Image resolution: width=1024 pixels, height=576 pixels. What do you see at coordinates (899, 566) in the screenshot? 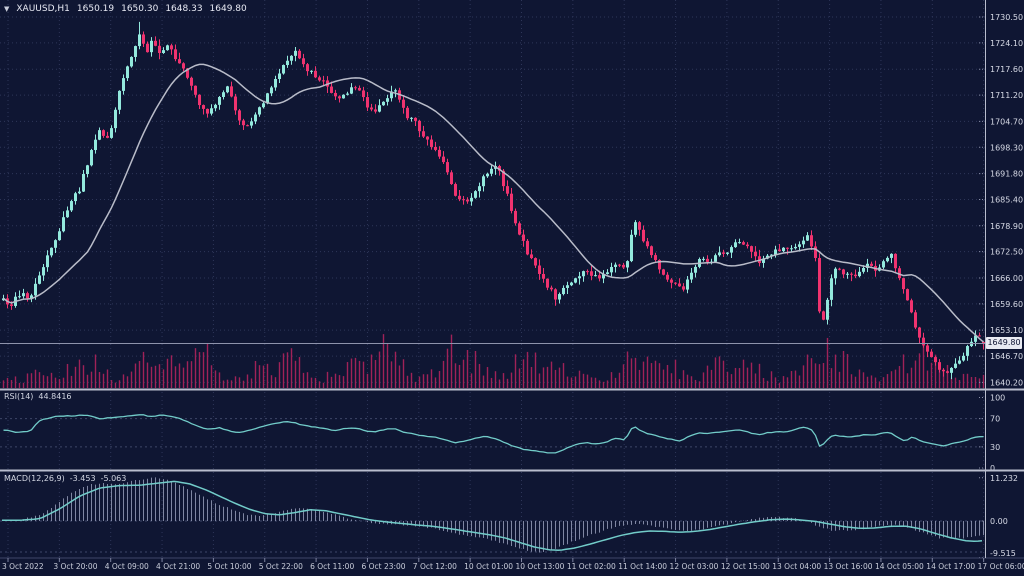
I see `svg-text: 14 Oct 05:00` at bounding box center [899, 566].